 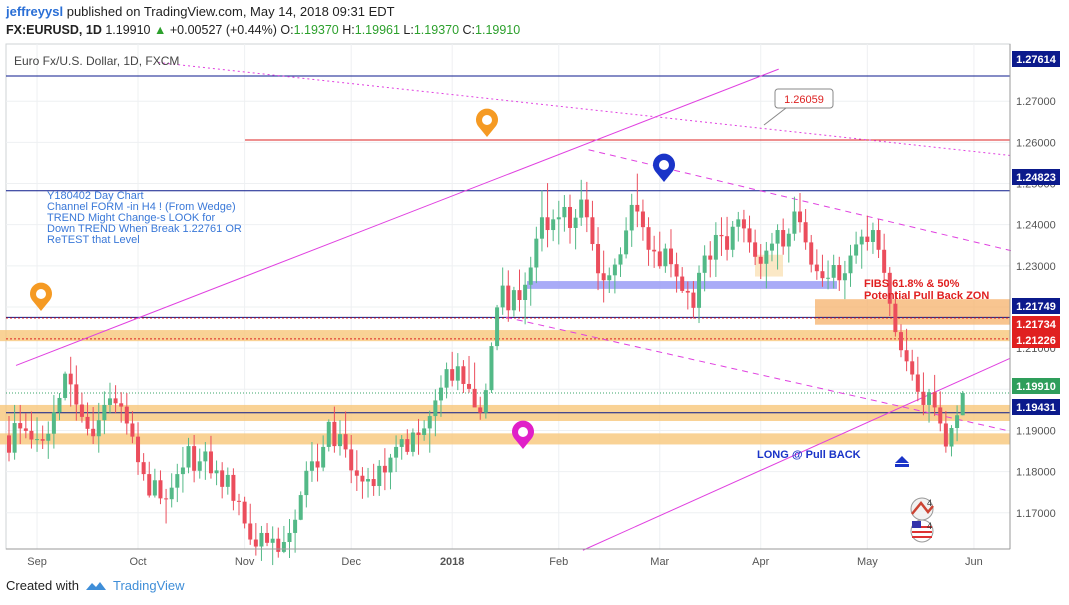 What do you see at coordinates (160, 30) in the screenshot?
I see `up-arrow-icon: ▲` at bounding box center [160, 30].